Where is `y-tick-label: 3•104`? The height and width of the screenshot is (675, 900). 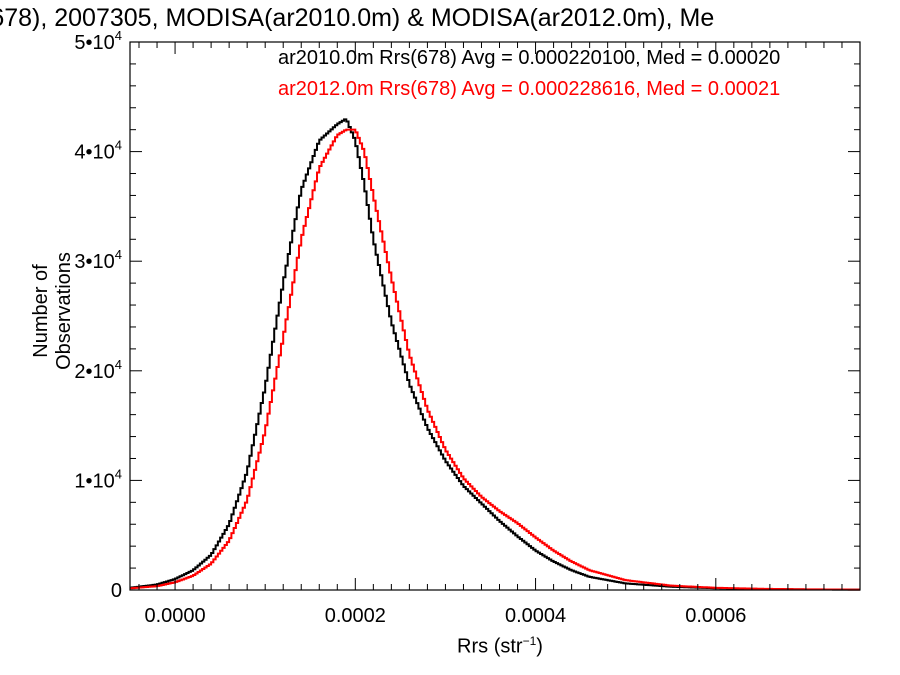
y-tick-label: 3•104 is located at coordinates (98, 260).